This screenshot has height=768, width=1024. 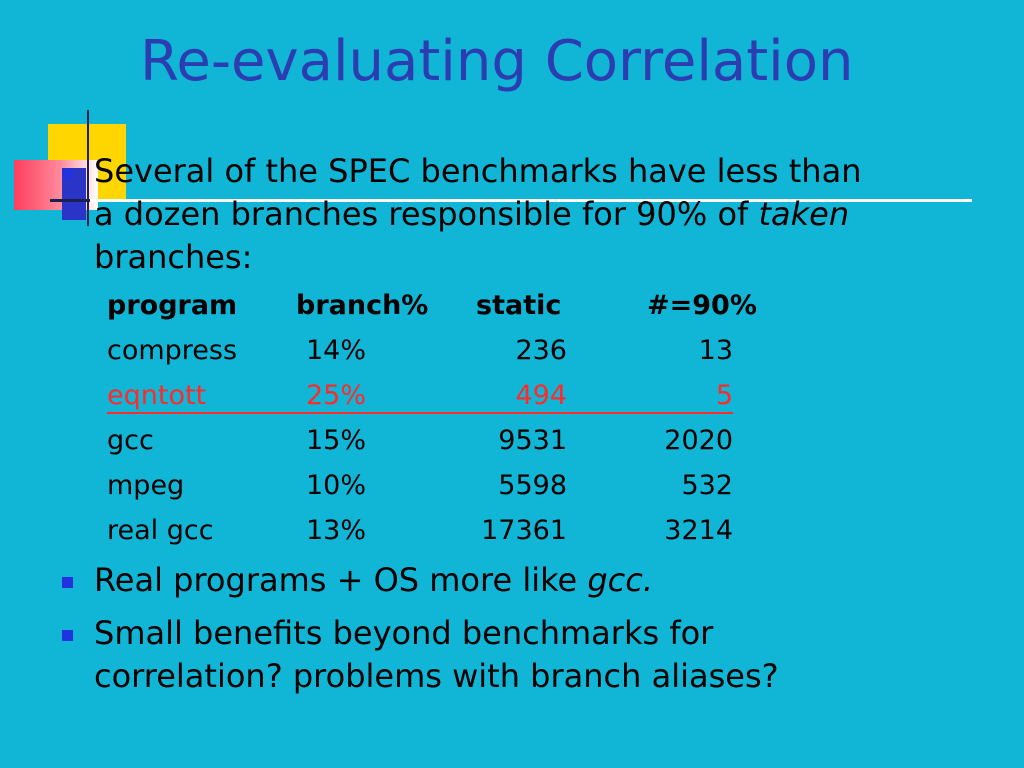 I want to click on bullet-1-line-3: branches:, so click(x=173, y=257).